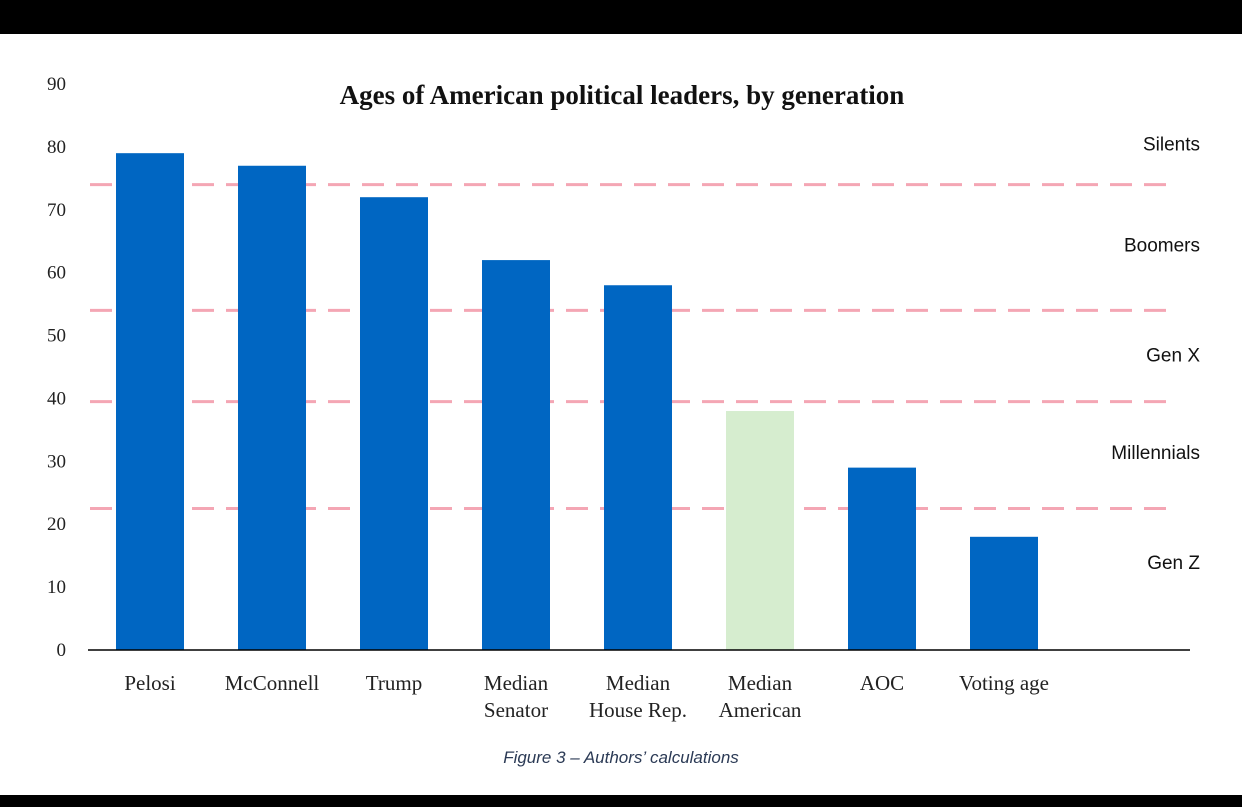 This screenshot has width=1242, height=807. Describe the element at coordinates (56, 273) in the screenshot. I see `y-tick-label: 60` at that location.